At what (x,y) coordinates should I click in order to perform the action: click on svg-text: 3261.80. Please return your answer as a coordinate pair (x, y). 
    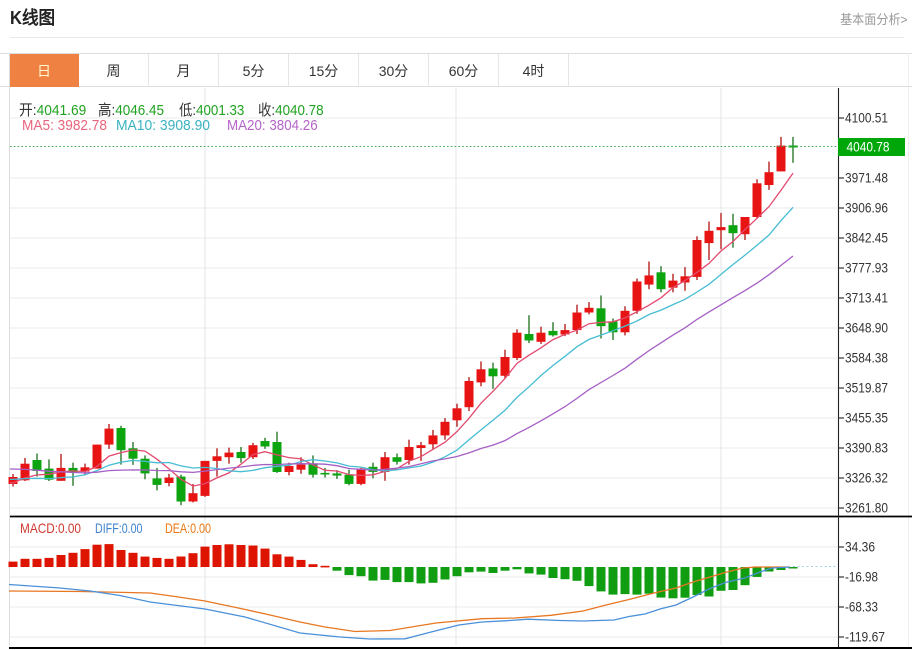
    Looking at the image, I should click on (866, 508).